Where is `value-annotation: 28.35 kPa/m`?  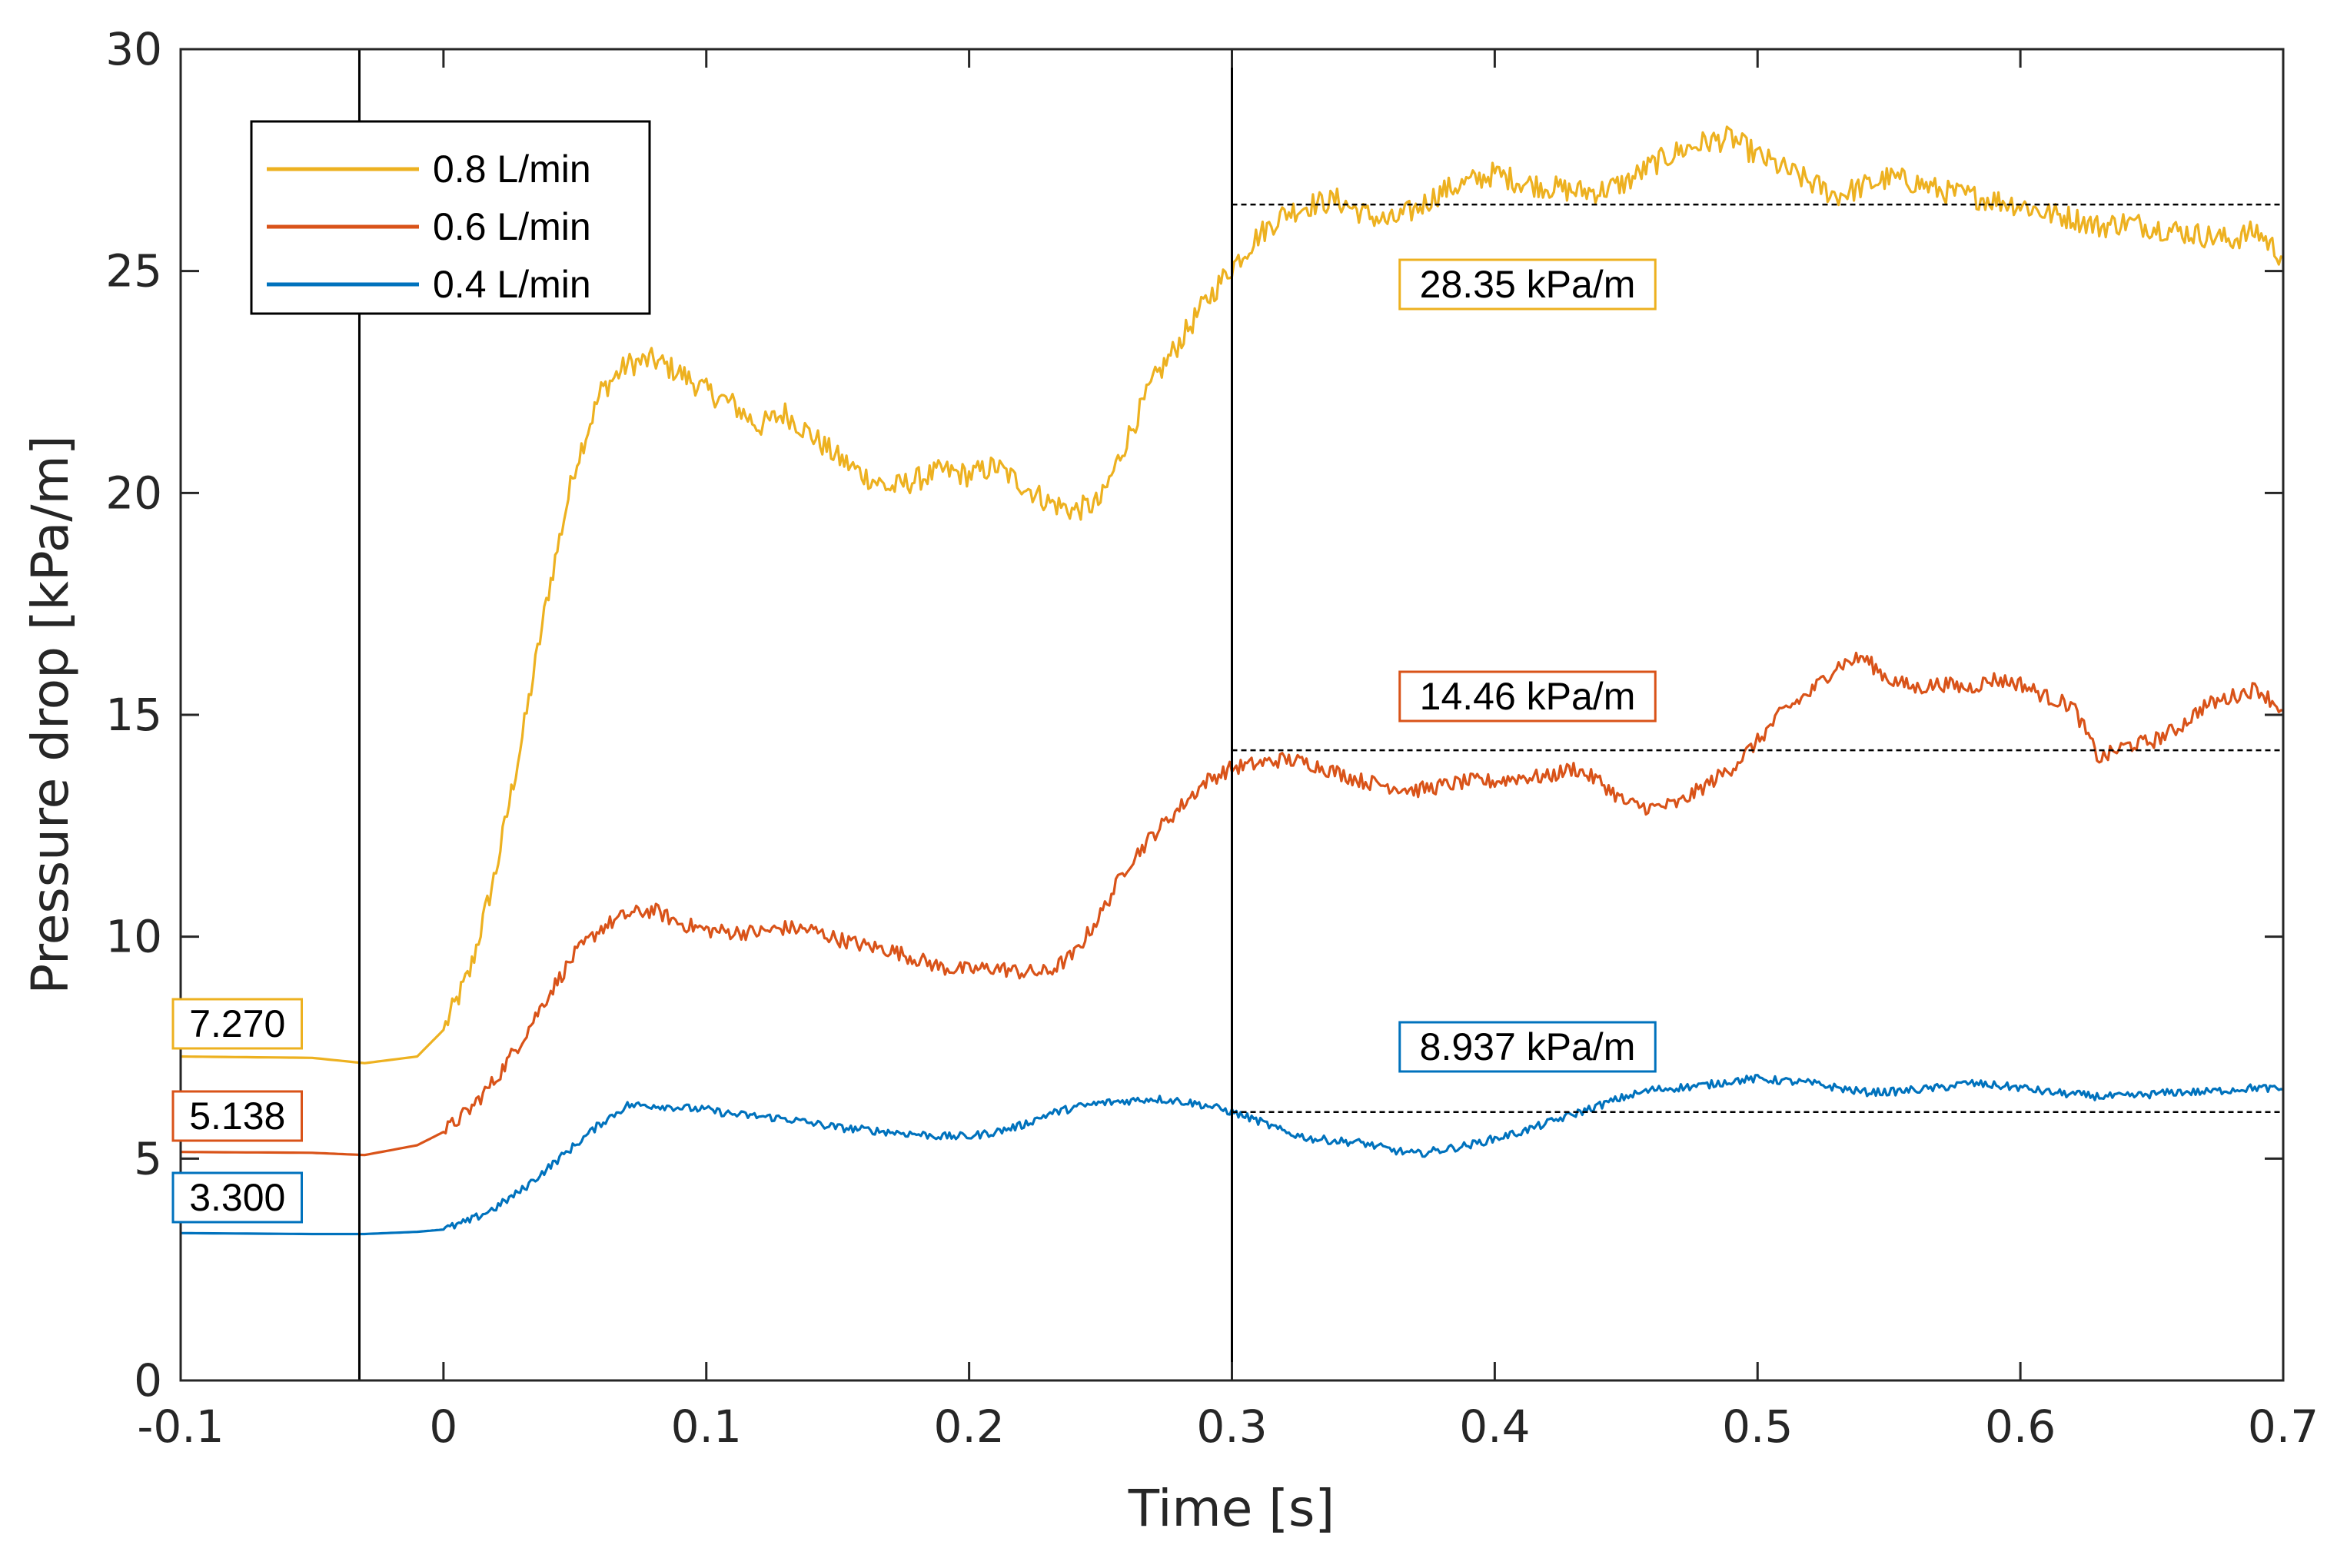
value-annotation: 28.35 kPa/m is located at coordinates (1528, 284).